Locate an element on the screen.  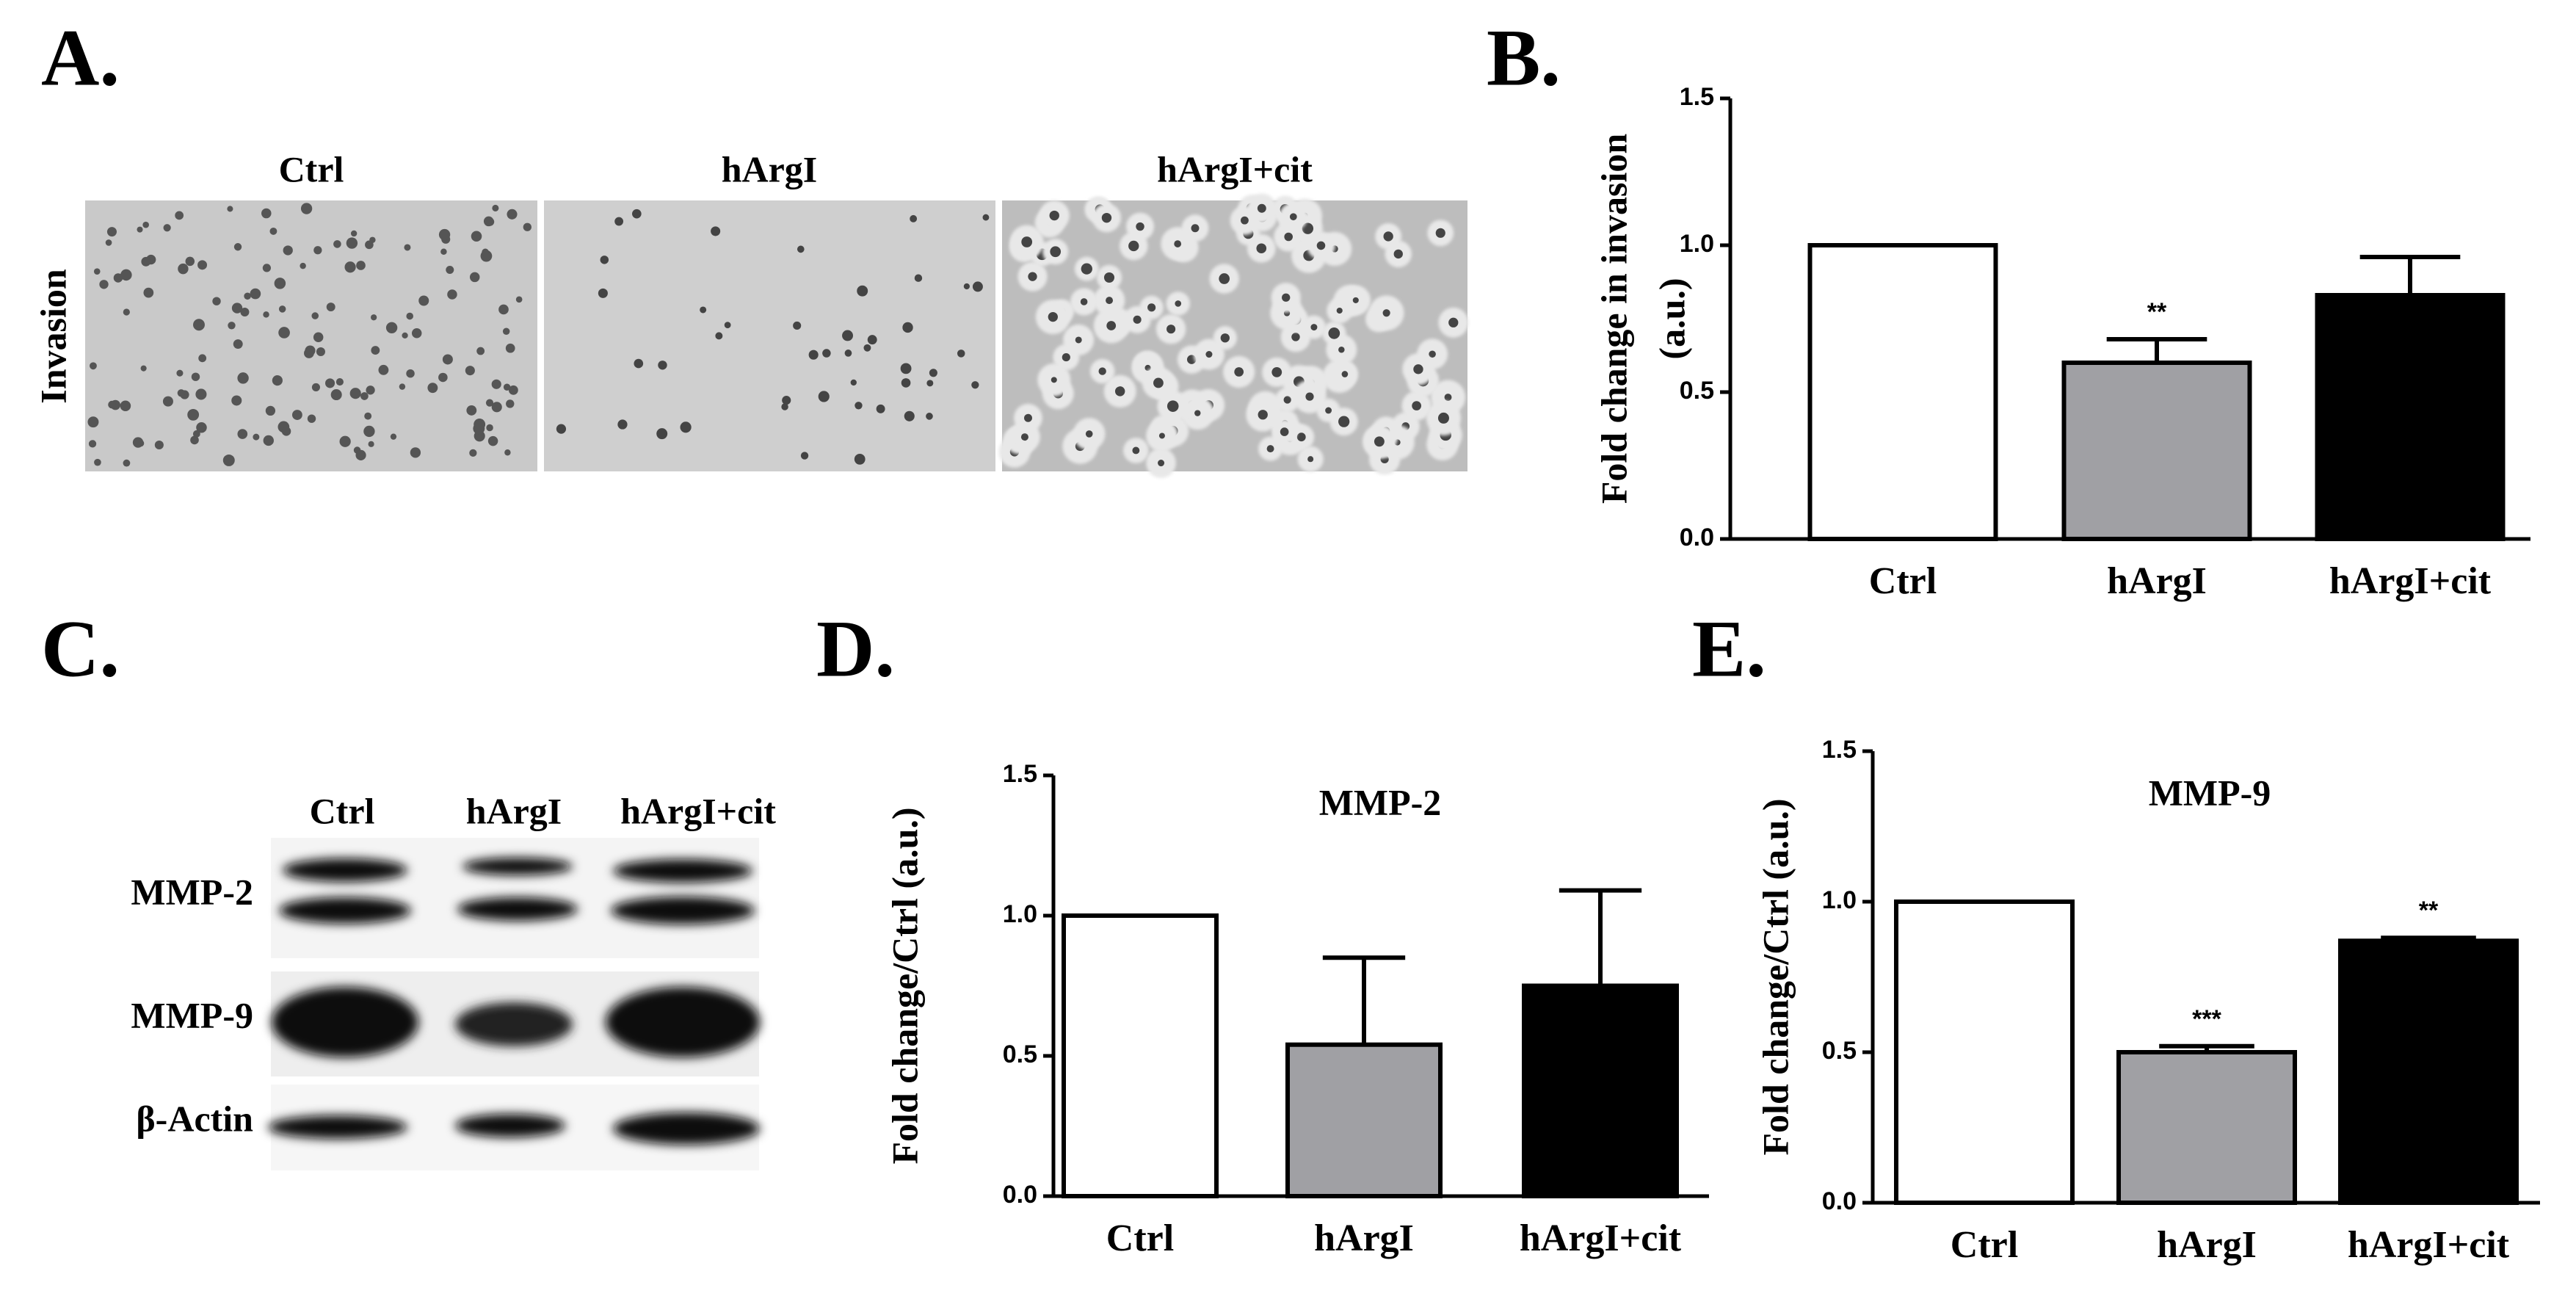
y-axis-label: Fold change in invasion is located at coordinates (1614, 319).